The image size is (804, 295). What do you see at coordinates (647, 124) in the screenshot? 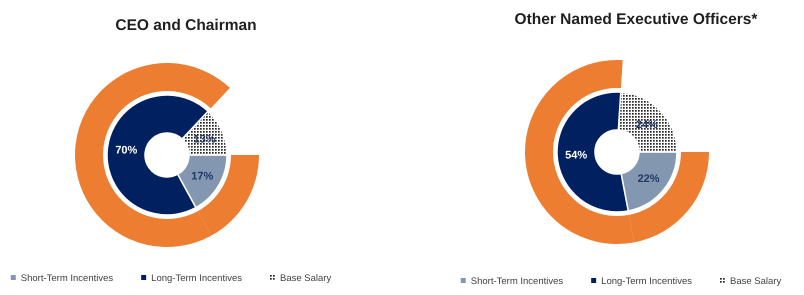
I see `data-label: 24%` at bounding box center [647, 124].